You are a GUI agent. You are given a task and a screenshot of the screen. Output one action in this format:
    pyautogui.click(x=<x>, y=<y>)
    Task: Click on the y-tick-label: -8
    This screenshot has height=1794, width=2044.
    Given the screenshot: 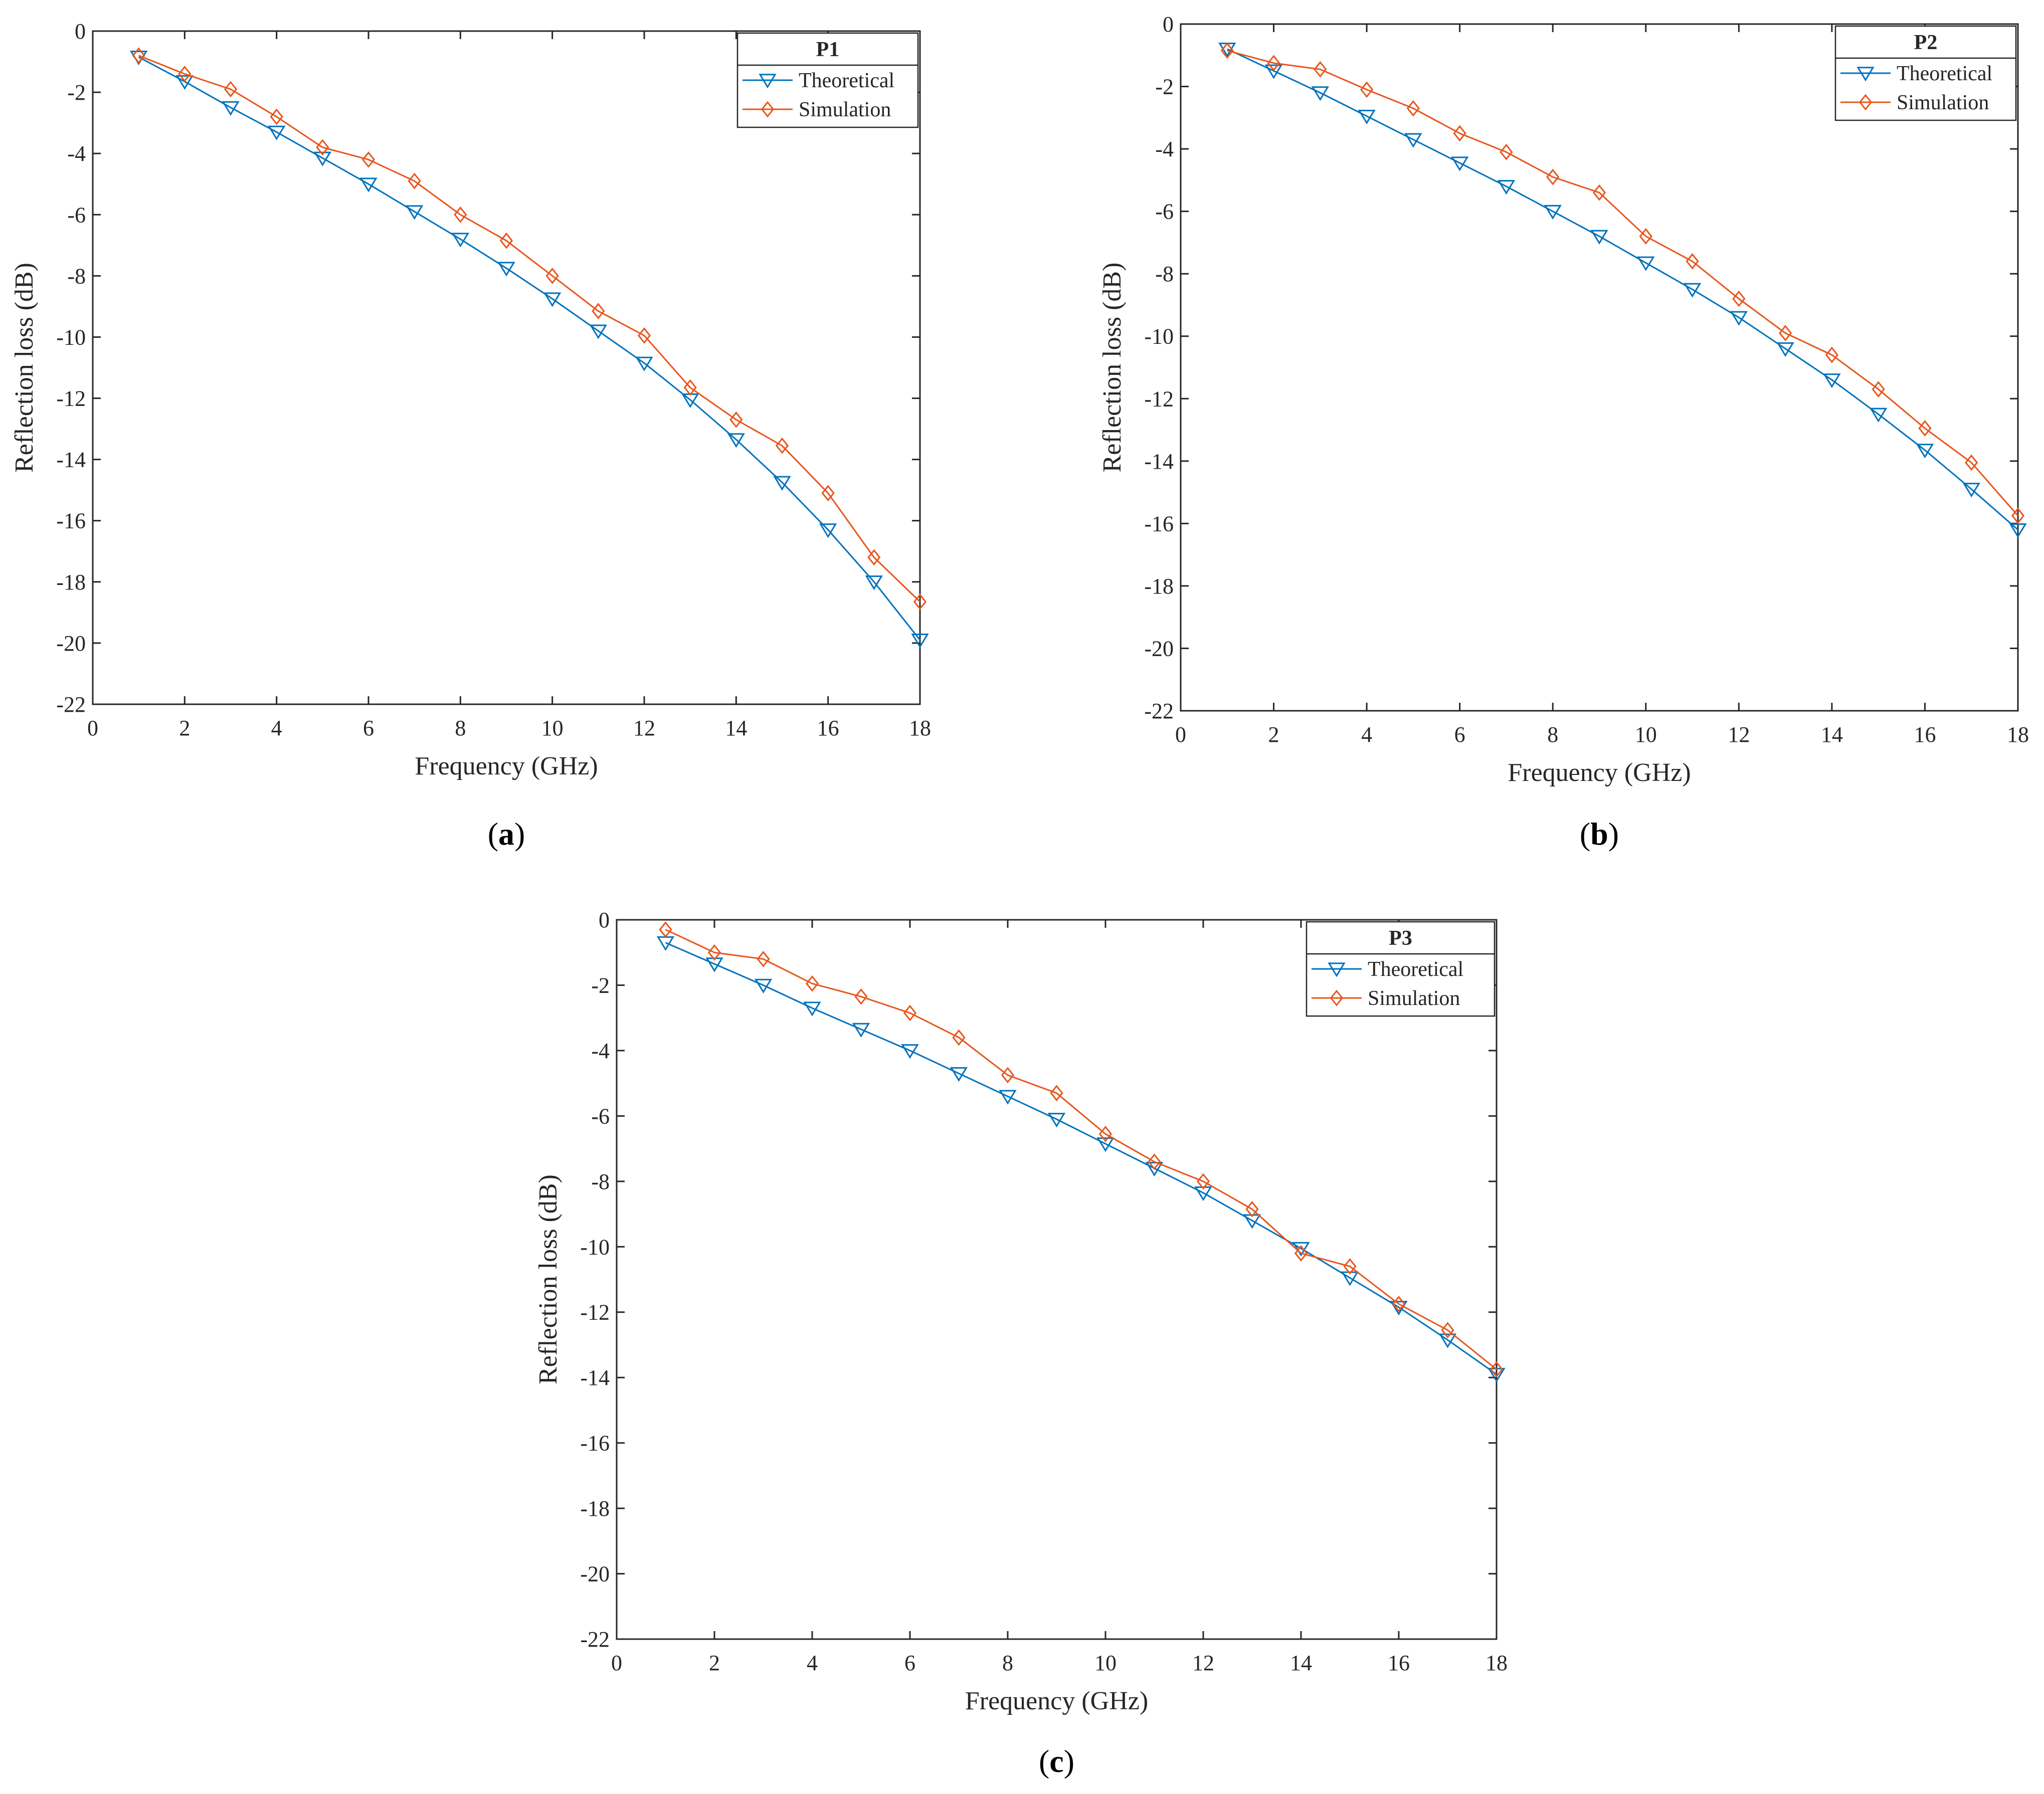 What is the action you would take?
    pyautogui.click(x=76, y=276)
    